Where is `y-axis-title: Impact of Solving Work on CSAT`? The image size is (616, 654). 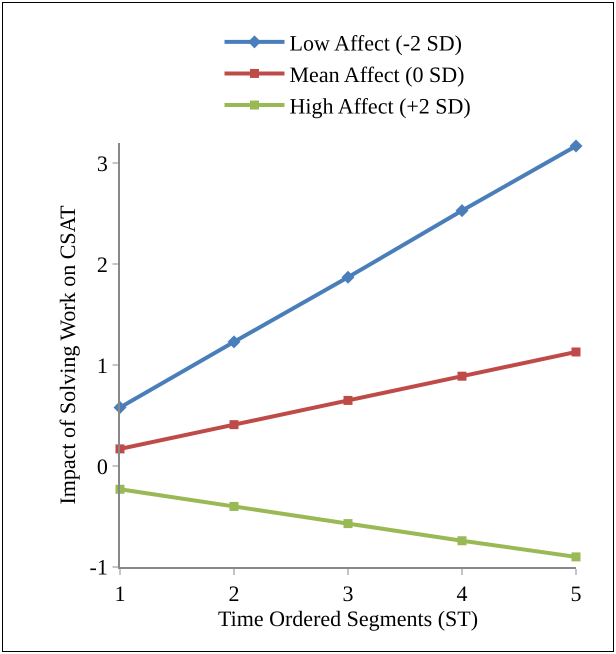
y-axis-title: Impact of Solving Work on CSAT is located at coordinates (67, 354).